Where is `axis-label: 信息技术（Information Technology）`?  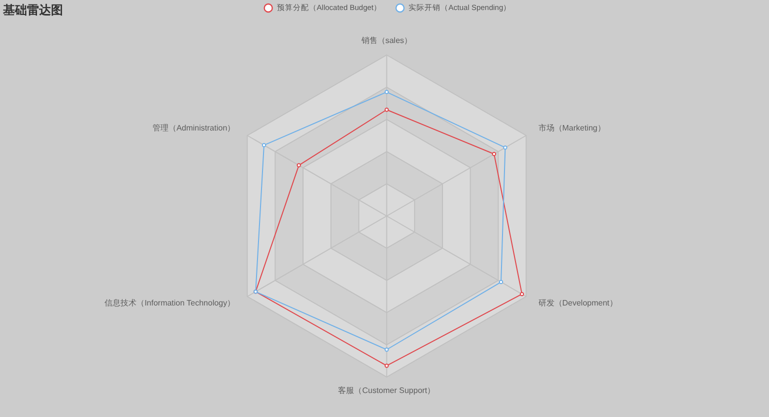 axis-label: 信息技术（Information Technology） is located at coordinates (170, 303).